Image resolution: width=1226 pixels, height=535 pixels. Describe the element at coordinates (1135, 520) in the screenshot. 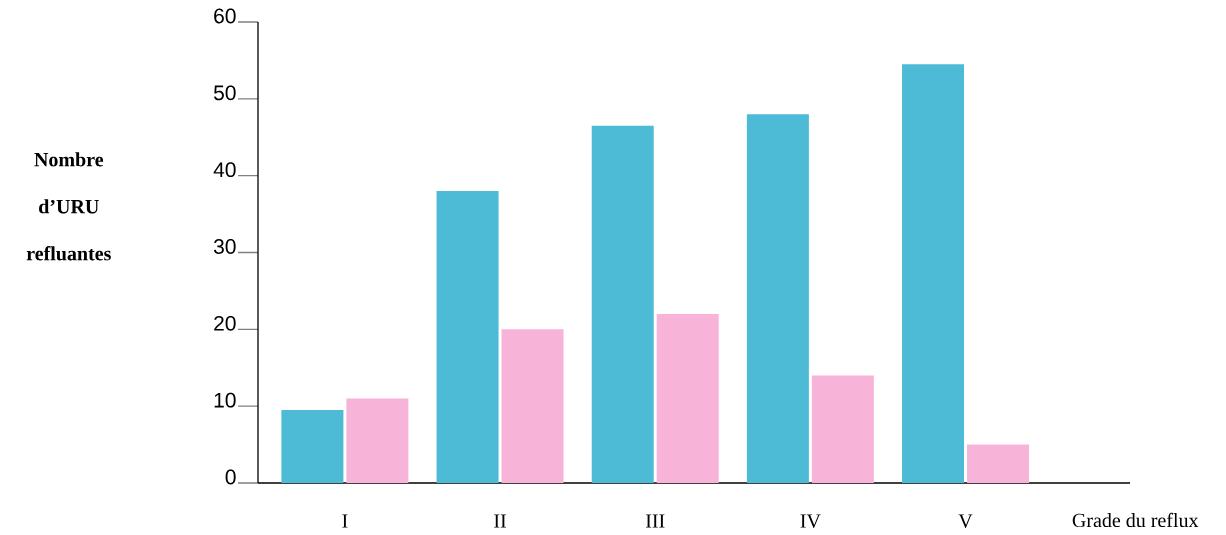

I see `x-axis-title: Grade du reflux` at that location.